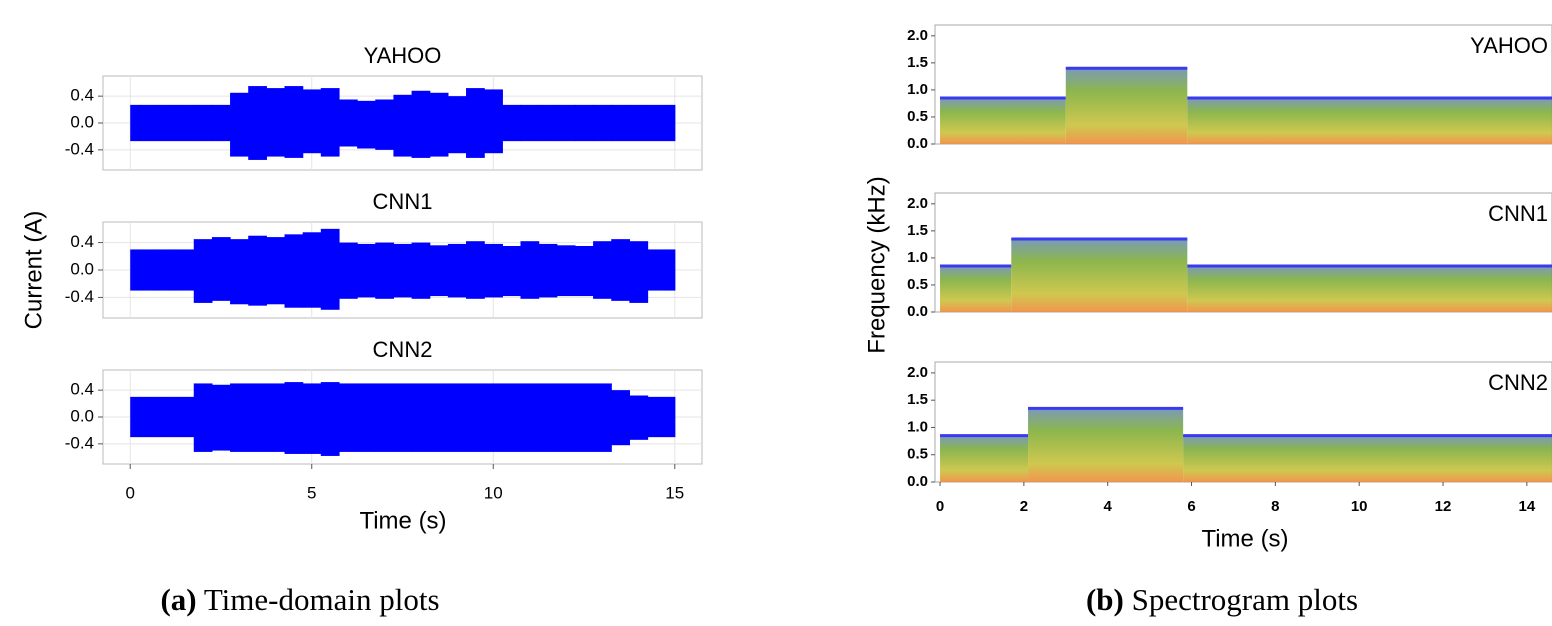  Describe the element at coordinates (322, 599) in the screenshot. I see `caption-text: Time-domain plots` at that location.